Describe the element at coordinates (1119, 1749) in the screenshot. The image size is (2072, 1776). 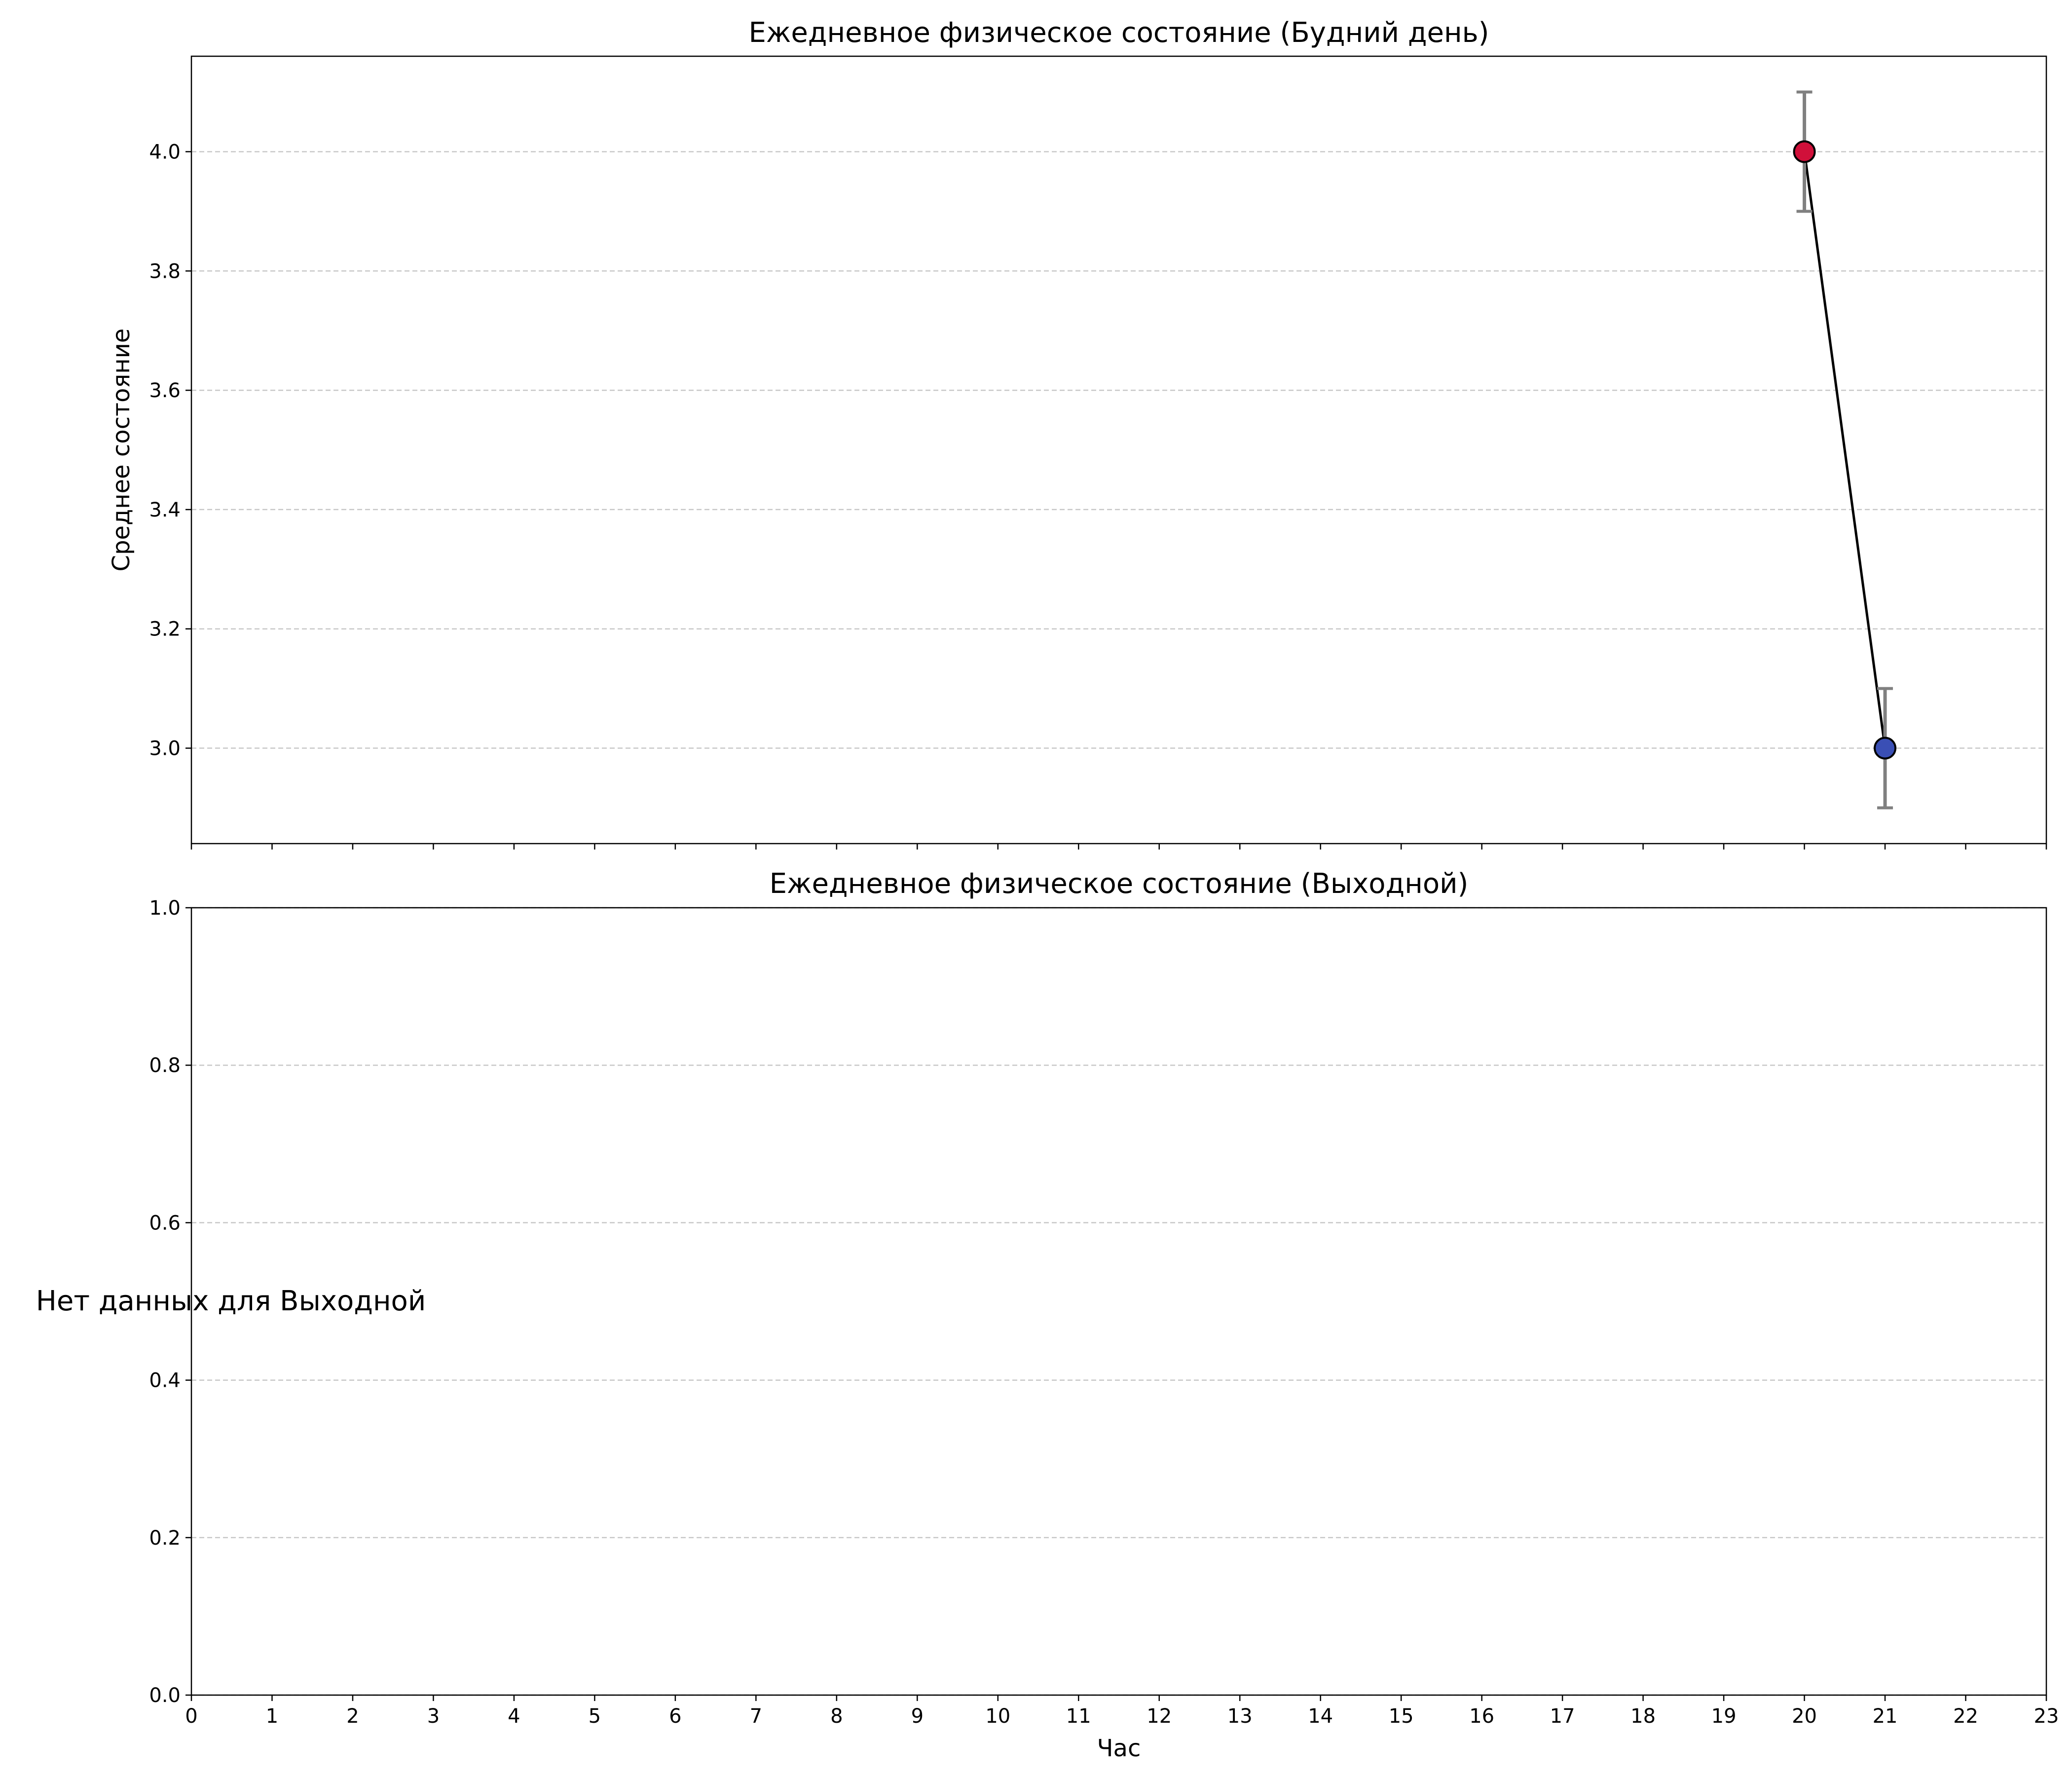
I see `x-axis-label: Час` at that location.